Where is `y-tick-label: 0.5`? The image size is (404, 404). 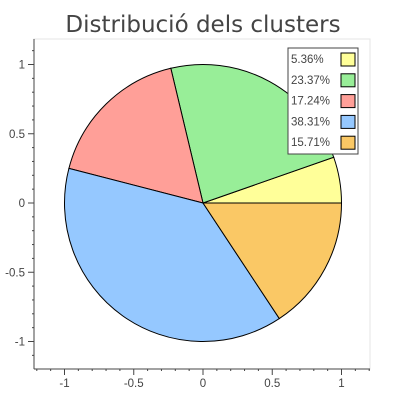 y-tick-label: 0.5 is located at coordinates (17, 135).